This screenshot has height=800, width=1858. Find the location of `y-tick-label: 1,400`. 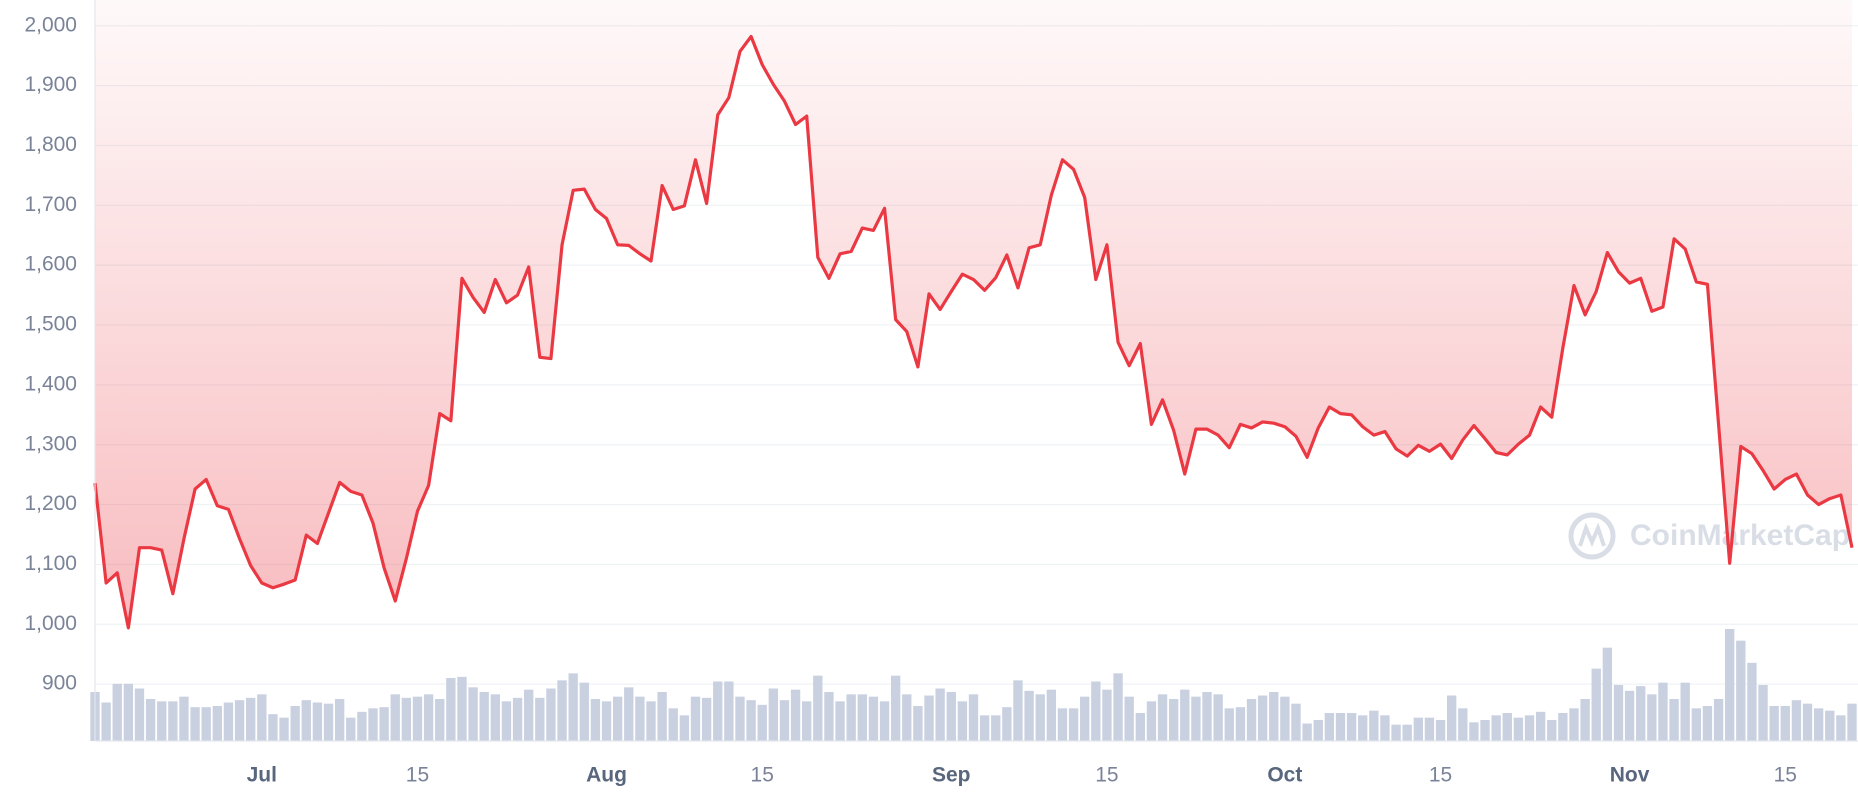

y-tick-label: 1,400 is located at coordinates (50, 383).